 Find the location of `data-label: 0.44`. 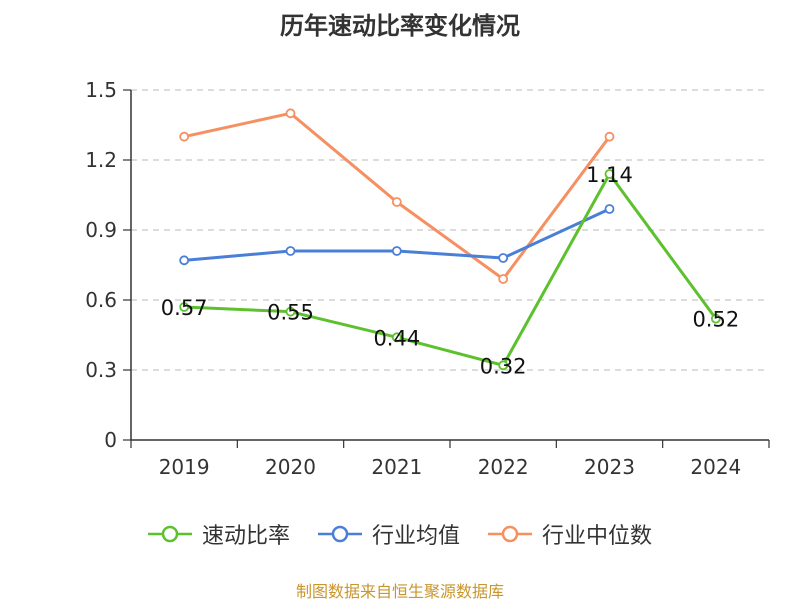

data-label: 0.44 is located at coordinates (396, 338).